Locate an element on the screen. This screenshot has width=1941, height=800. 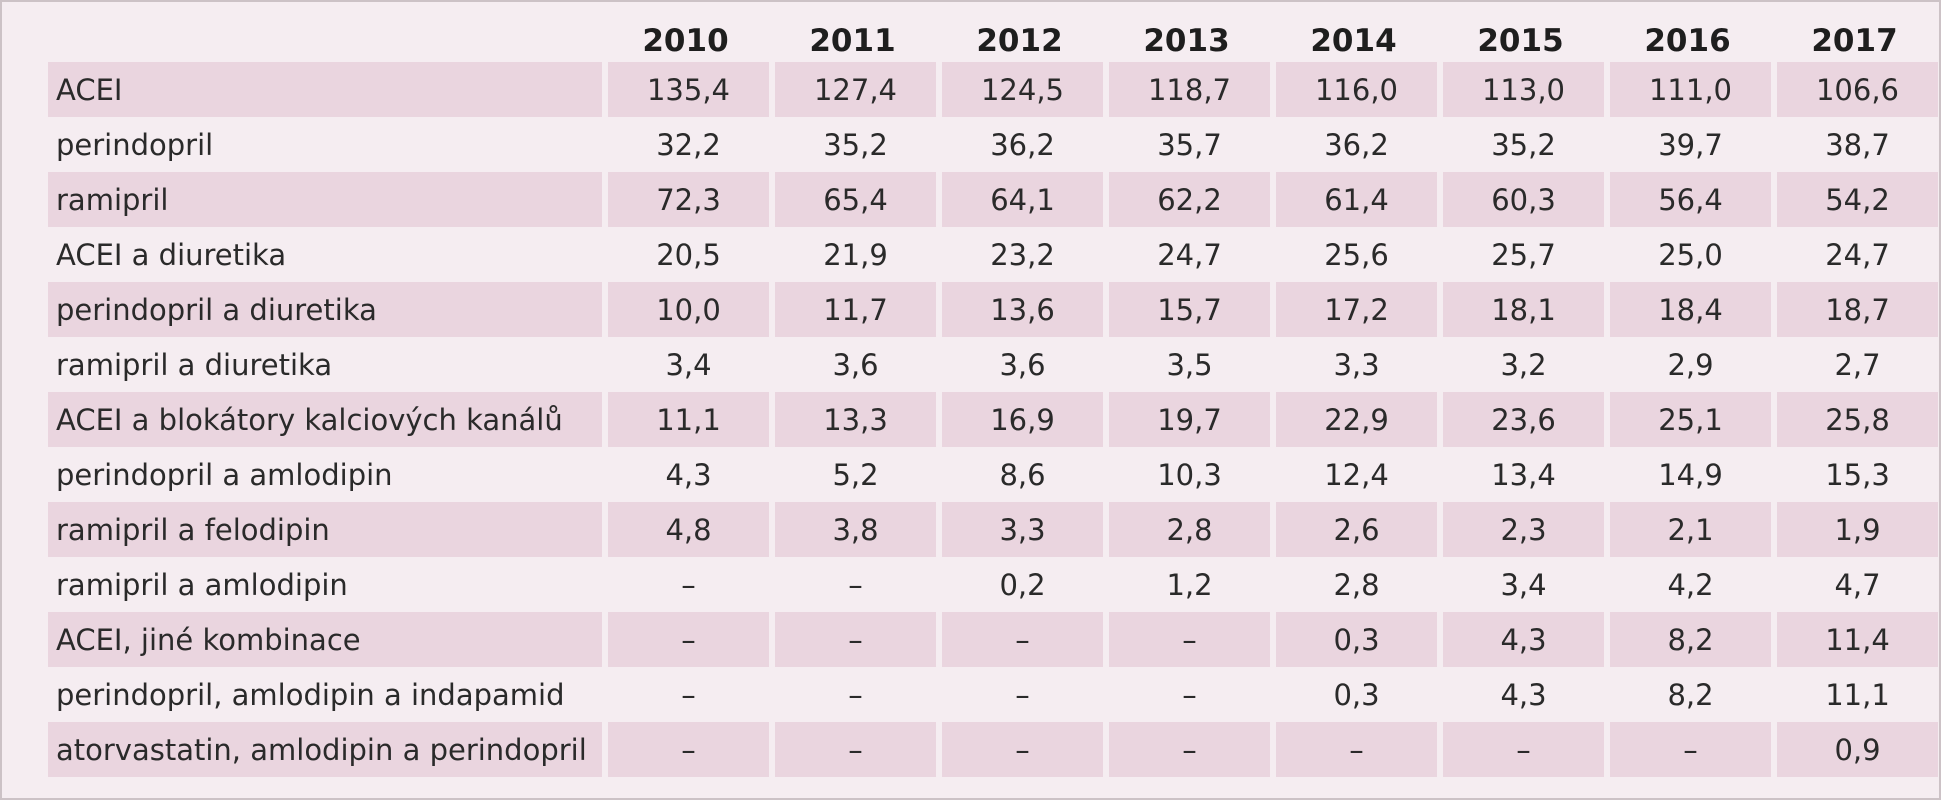
row-label: perindopril a amlodipin is located at coordinates (224, 474).